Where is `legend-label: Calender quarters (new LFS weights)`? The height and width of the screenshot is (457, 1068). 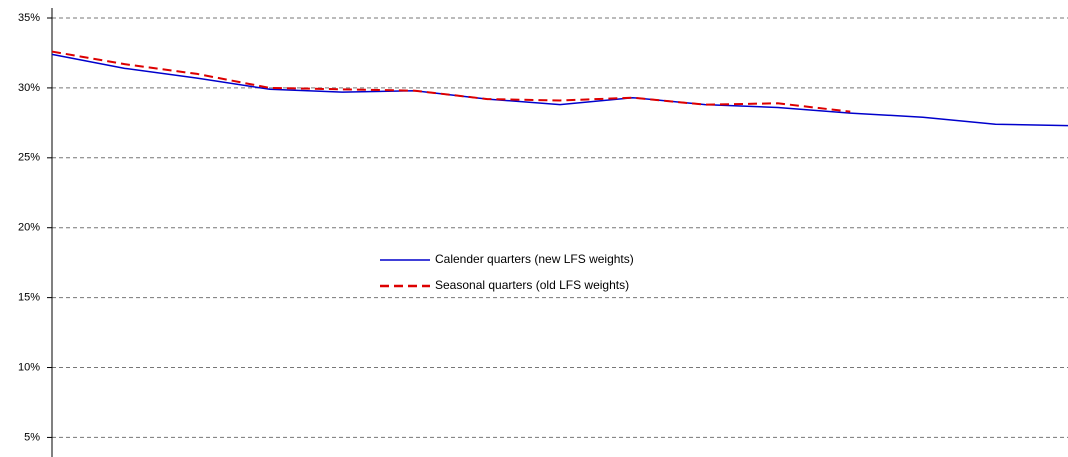
legend-label: Calender quarters (new LFS weights) is located at coordinates (534, 259).